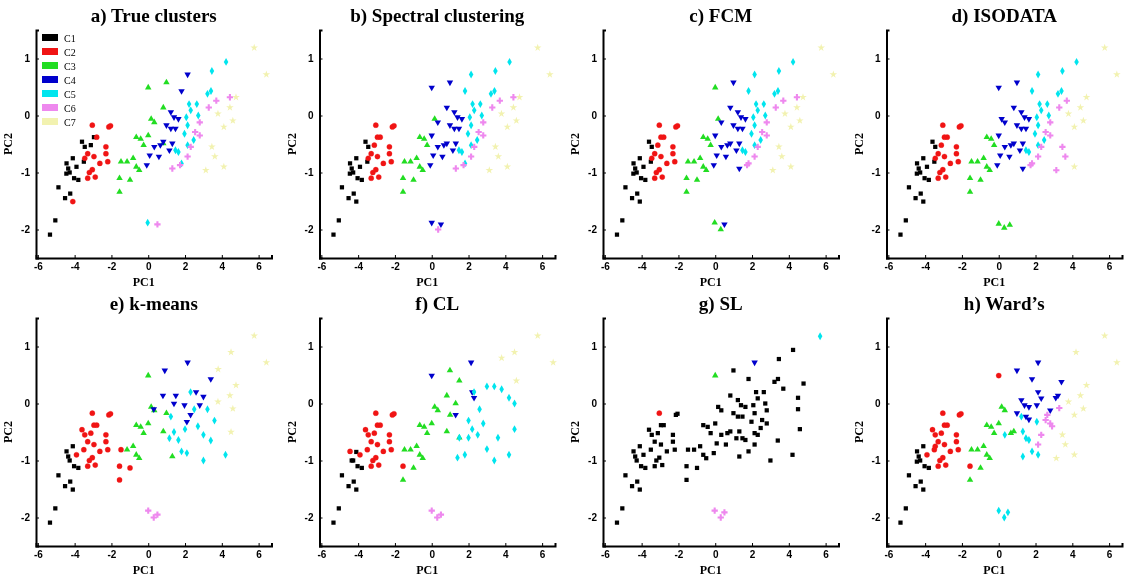 The height and width of the screenshot is (577, 1134). I want to click on chart-title: e) k-means, so click(153, 304).